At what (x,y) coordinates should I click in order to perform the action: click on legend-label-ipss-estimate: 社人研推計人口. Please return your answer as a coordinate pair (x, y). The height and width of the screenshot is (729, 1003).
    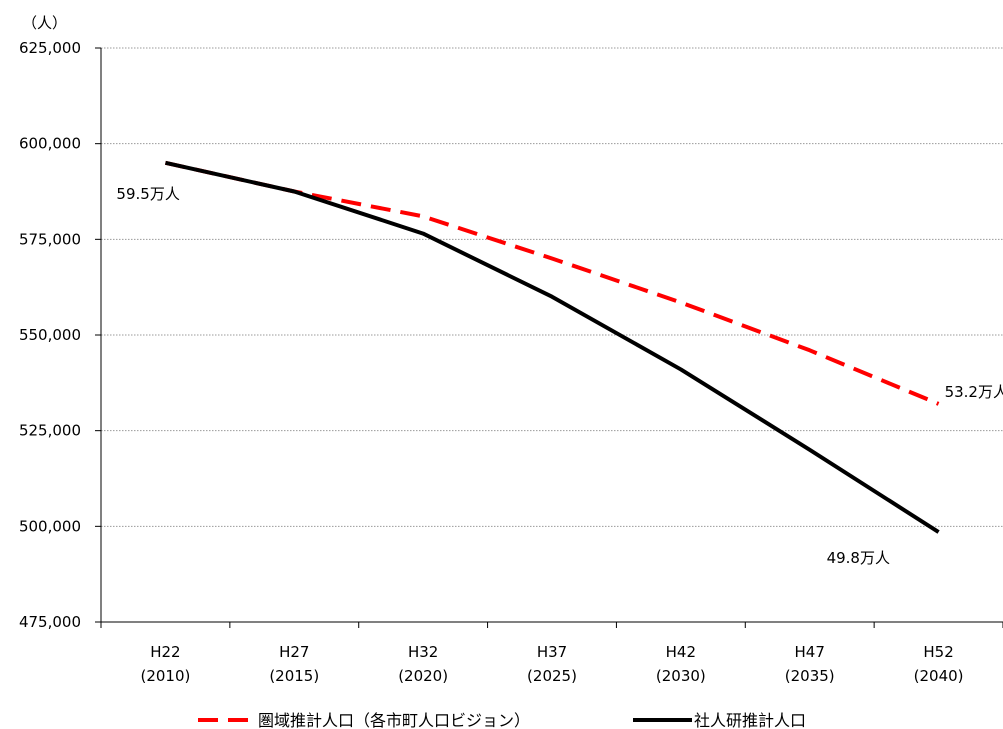
    Looking at the image, I should click on (750, 720).